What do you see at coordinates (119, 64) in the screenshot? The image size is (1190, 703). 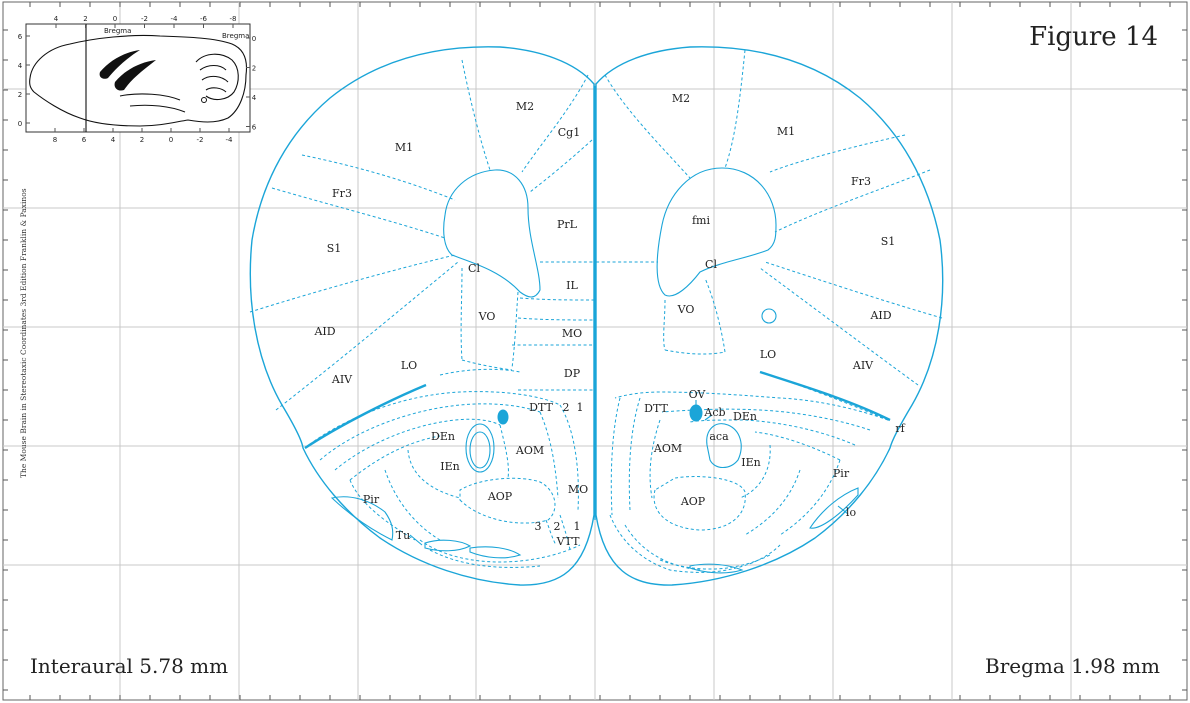 I see `ventricle-shape` at bounding box center [119, 64].